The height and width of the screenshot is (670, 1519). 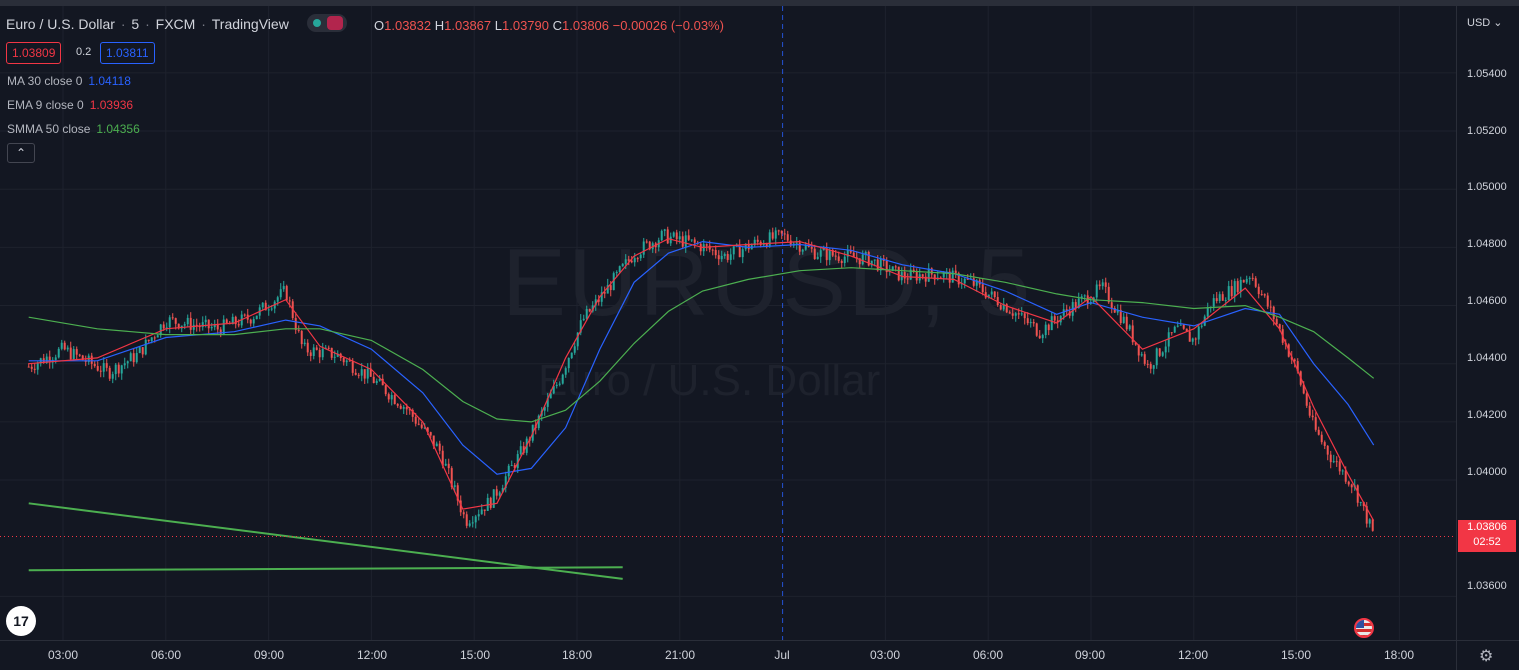 I want to click on indicator-ma-label: MA 30 close 0, so click(x=45, y=81).